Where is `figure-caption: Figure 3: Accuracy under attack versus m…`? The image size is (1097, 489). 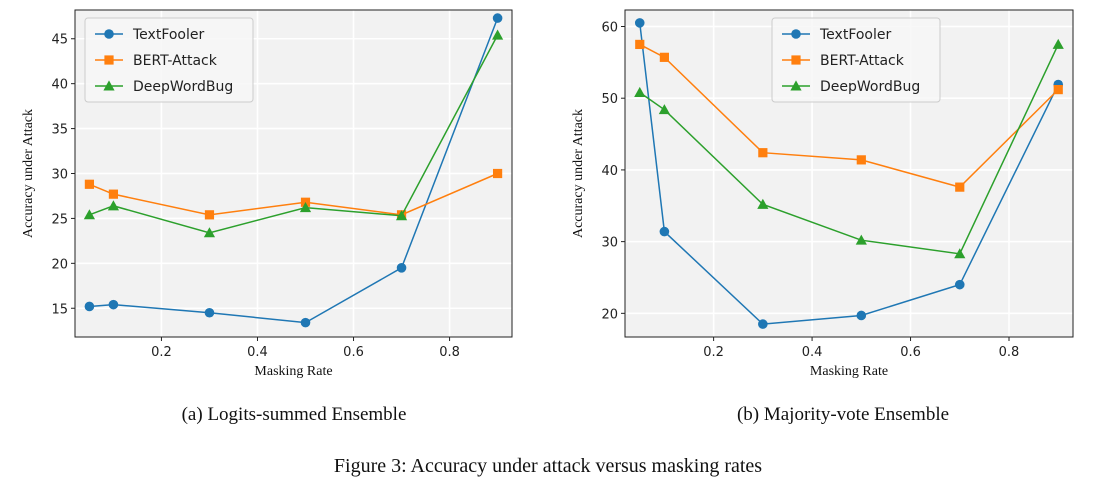
figure-caption: Figure 3: Accuracy under attack versus m… is located at coordinates (548, 466).